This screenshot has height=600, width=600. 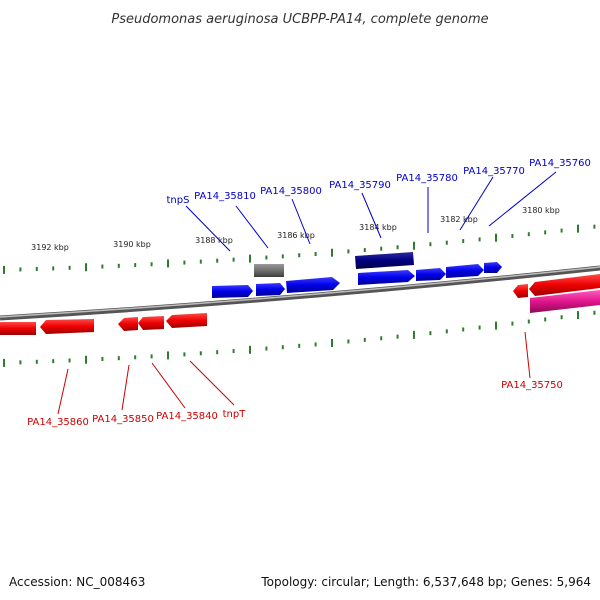 What do you see at coordinates (378, 227) in the screenshot?
I see `scale-label-3184: 3184 kbp` at bounding box center [378, 227].